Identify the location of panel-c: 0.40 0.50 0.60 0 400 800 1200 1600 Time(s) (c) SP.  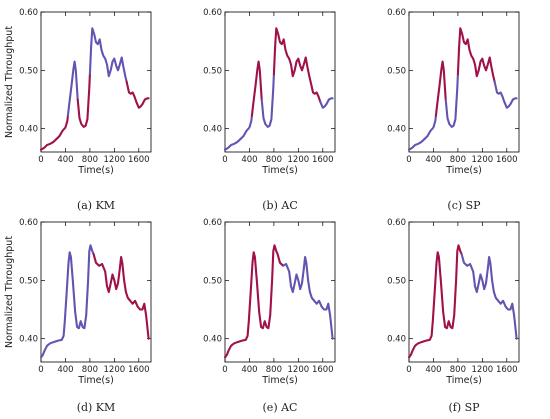
(453, 110).